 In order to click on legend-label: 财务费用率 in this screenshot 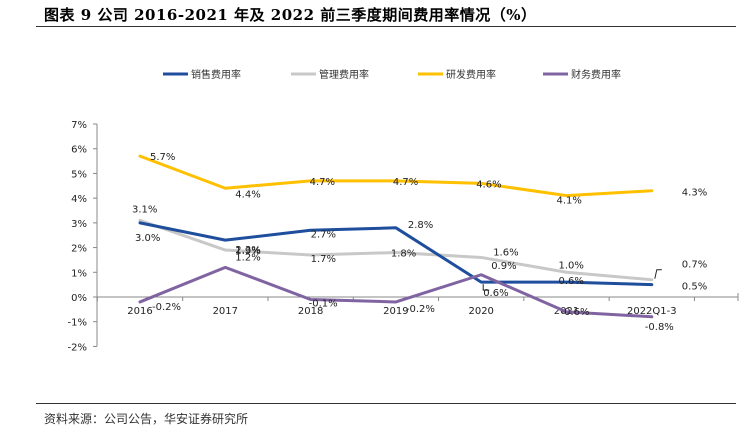, I will do `click(596, 74)`.